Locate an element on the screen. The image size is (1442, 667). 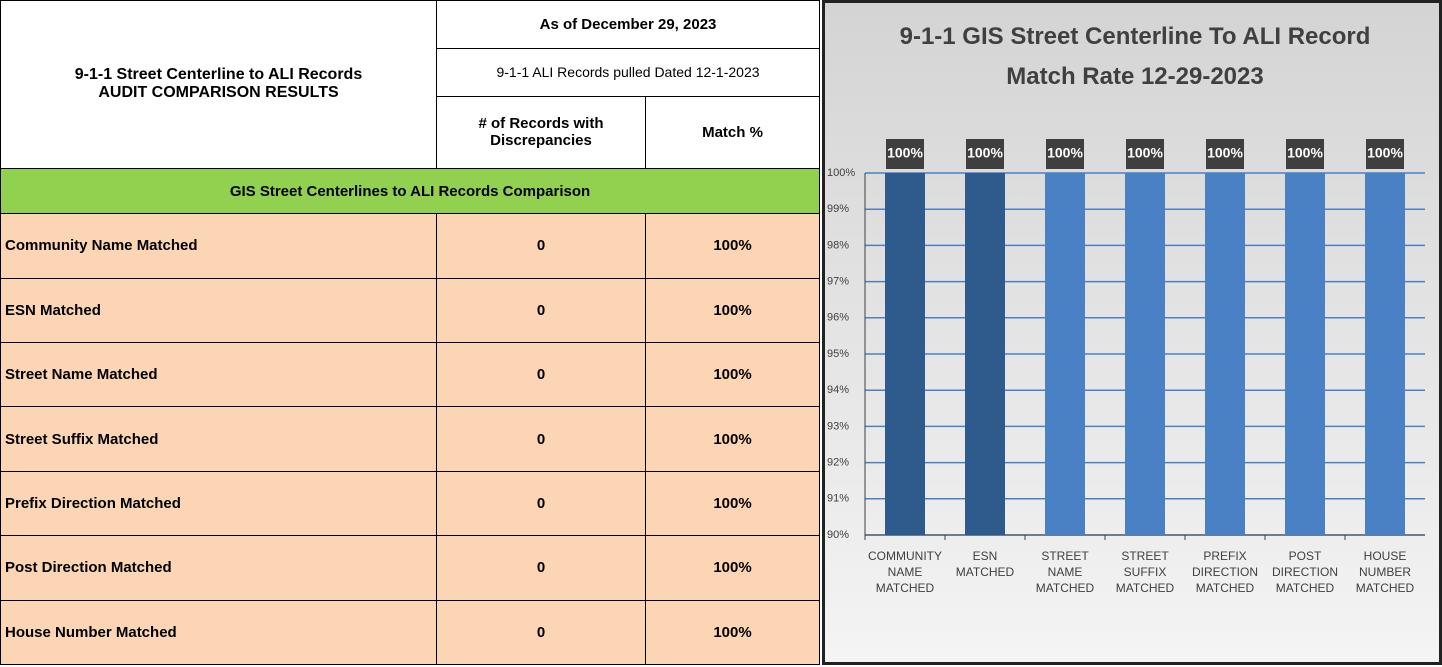
row: Street Name Matched 0 100% is located at coordinates (410, 375).